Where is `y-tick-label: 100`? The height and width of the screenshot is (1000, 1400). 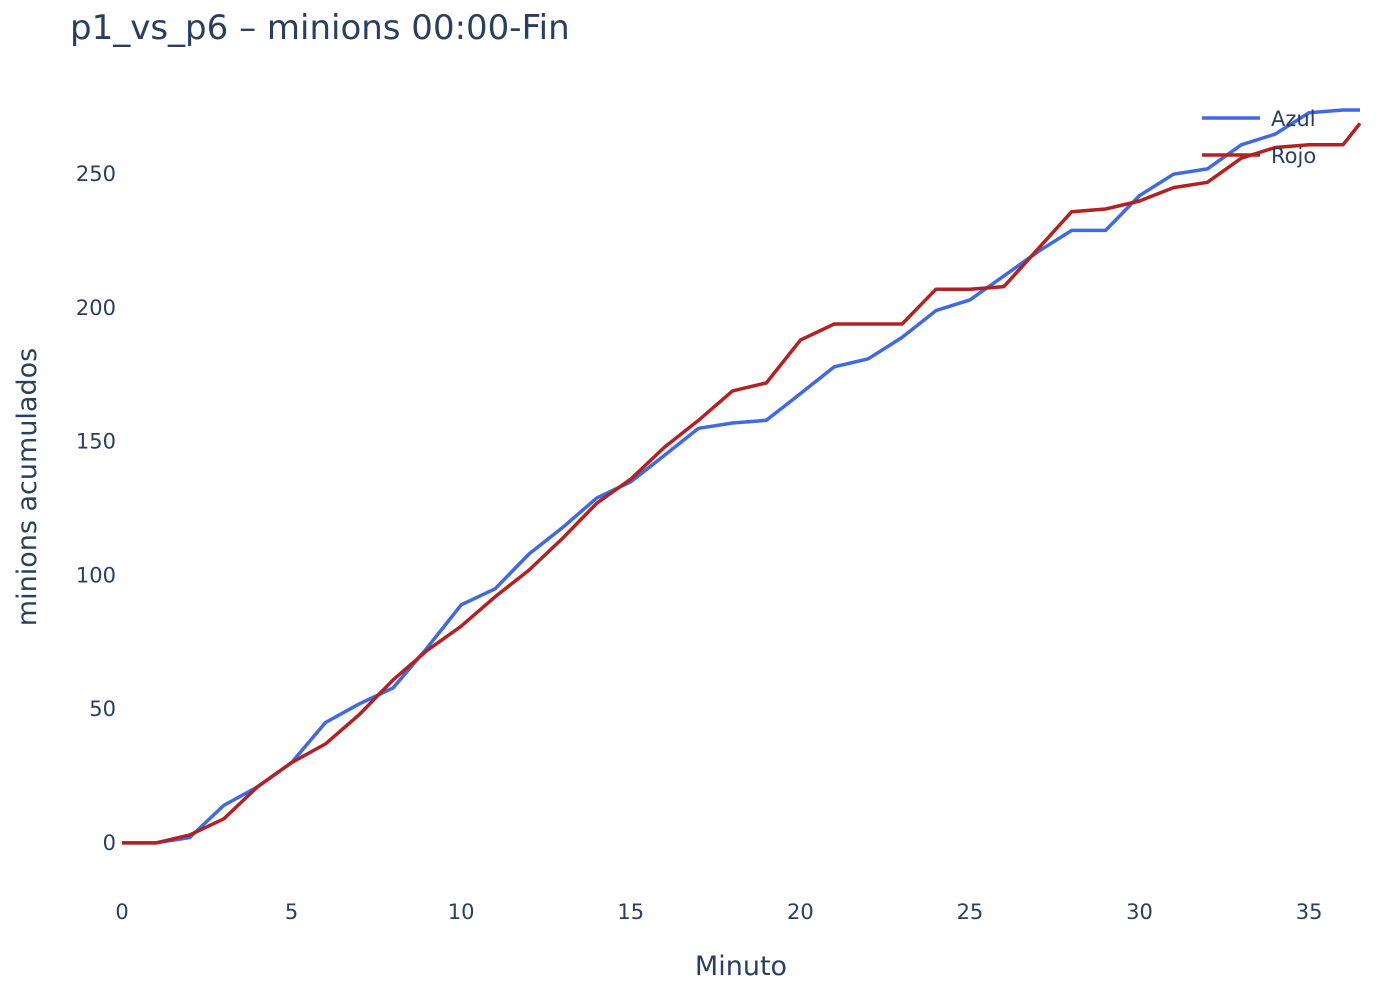 y-tick-label: 100 is located at coordinates (96, 575).